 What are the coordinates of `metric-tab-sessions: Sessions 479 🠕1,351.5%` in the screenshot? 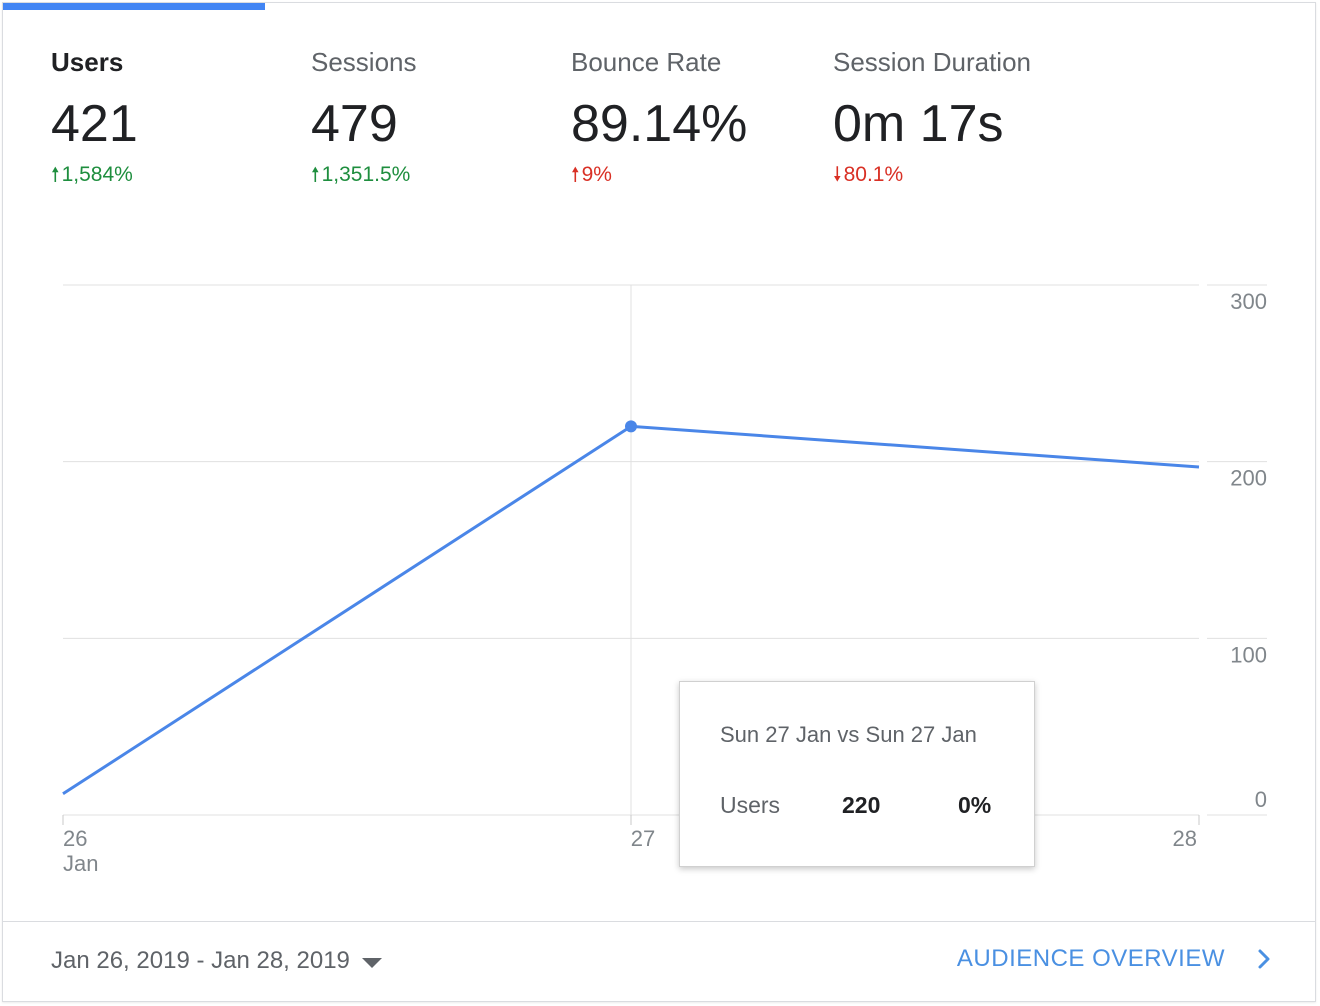 It's located at (364, 117).